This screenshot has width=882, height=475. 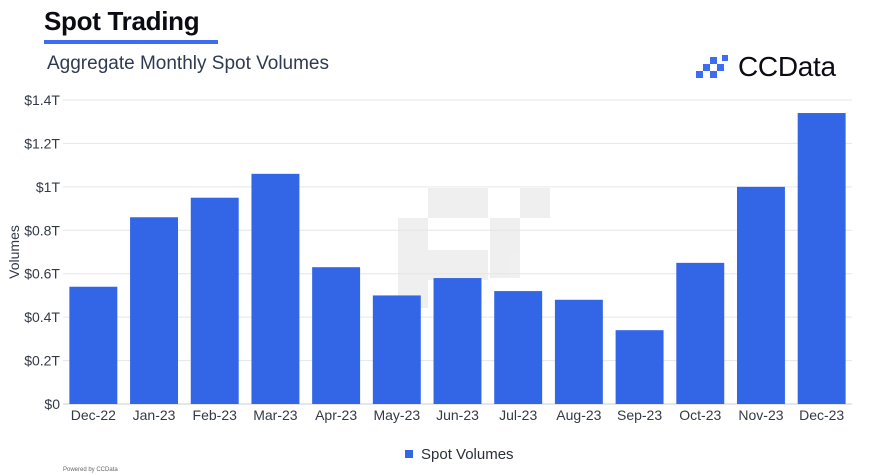 What do you see at coordinates (42, 143) in the screenshot?
I see `y-tick-label: $1.2T` at bounding box center [42, 143].